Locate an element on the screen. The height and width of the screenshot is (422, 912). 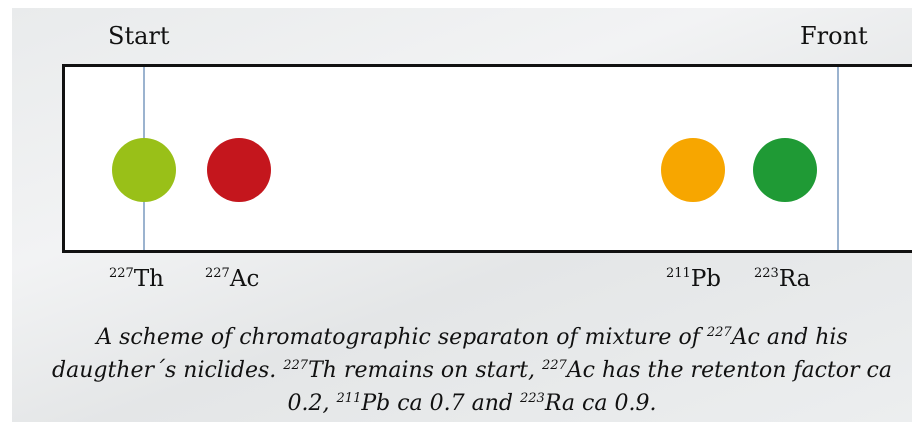
spot-pb211 is located at coordinates (693, 170).